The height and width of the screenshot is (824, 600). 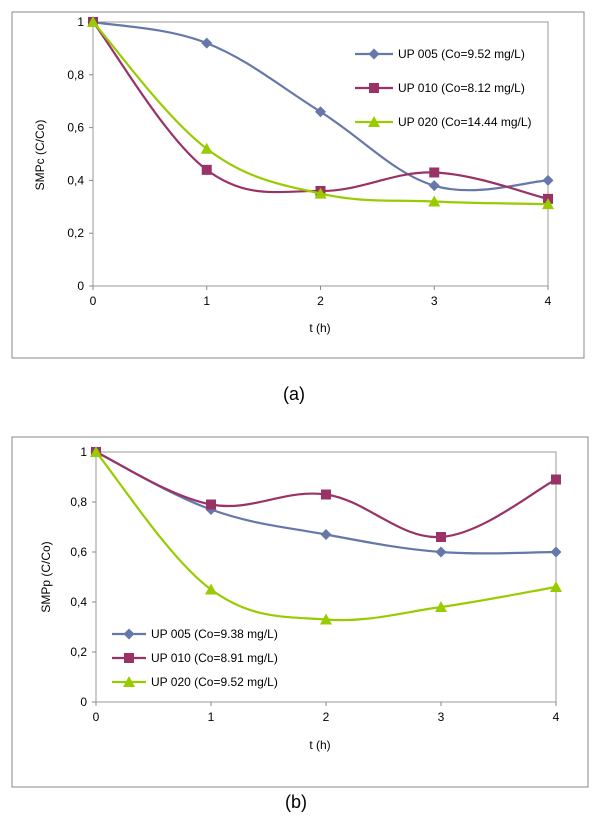 What do you see at coordinates (465, 122) in the screenshot?
I see `legend-label: UP 020 (Co=14.44 mg/L)` at bounding box center [465, 122].